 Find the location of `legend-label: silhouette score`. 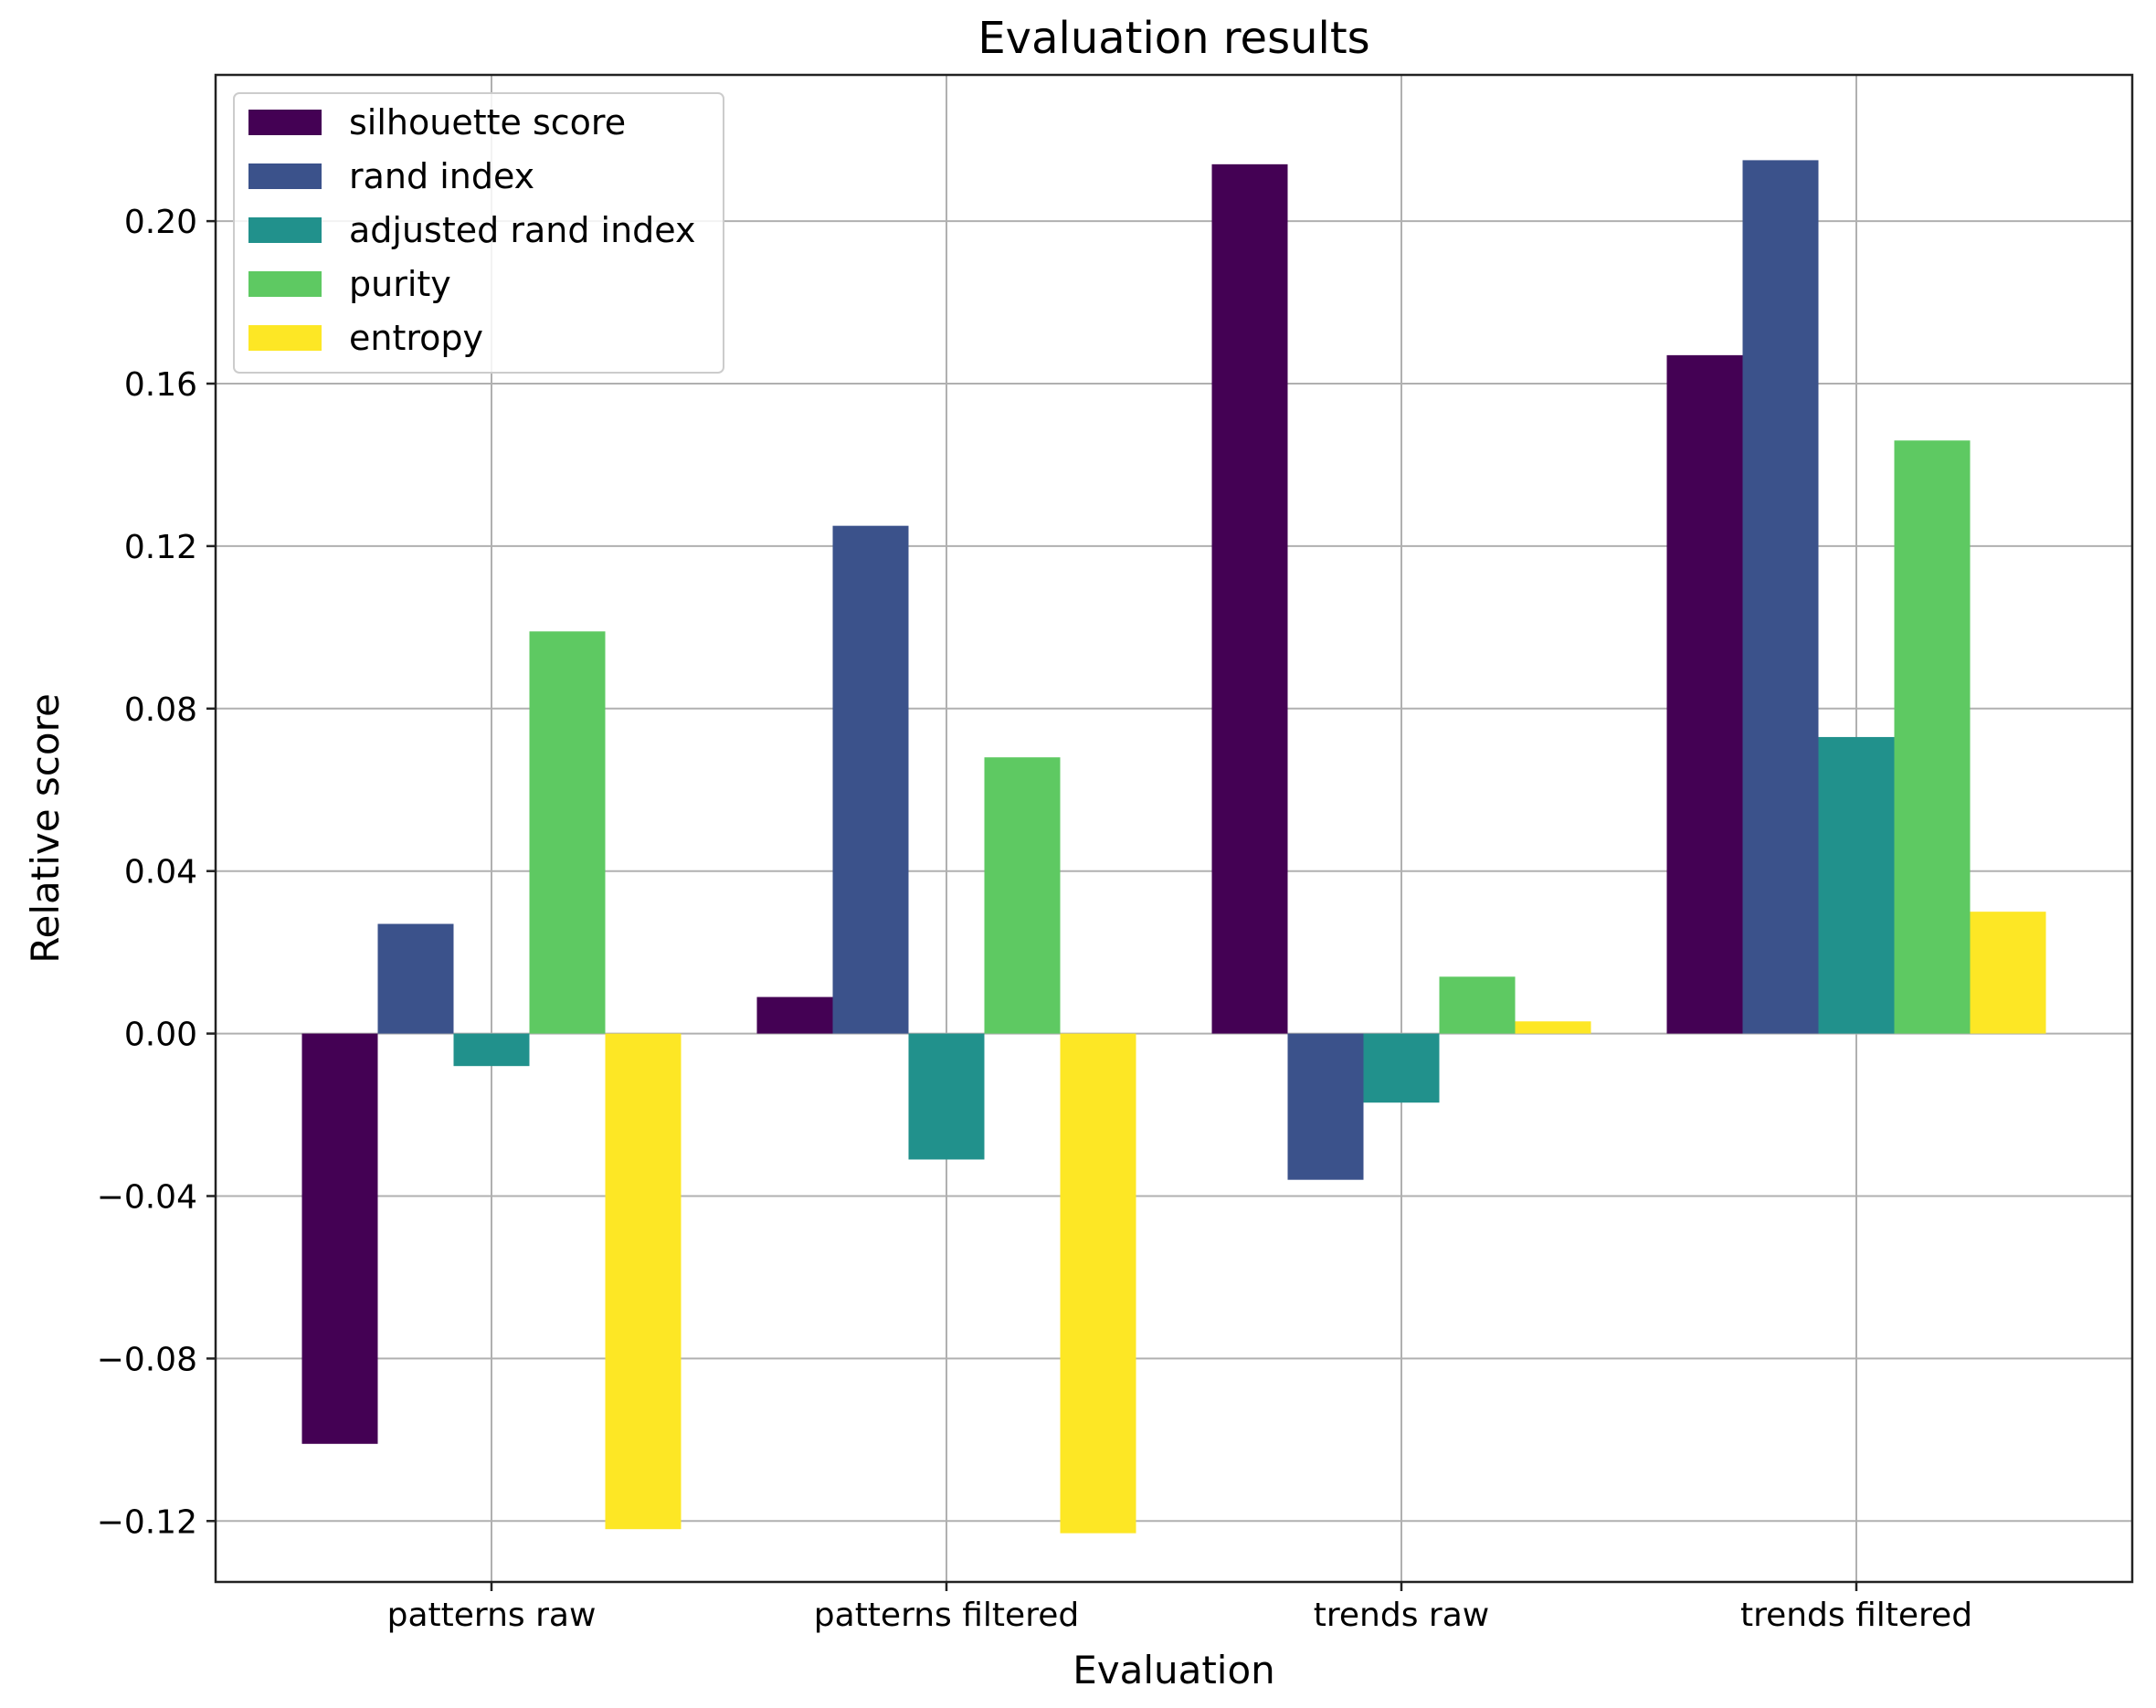

legend-label: silhouette score is located at coordinates (487, 122).